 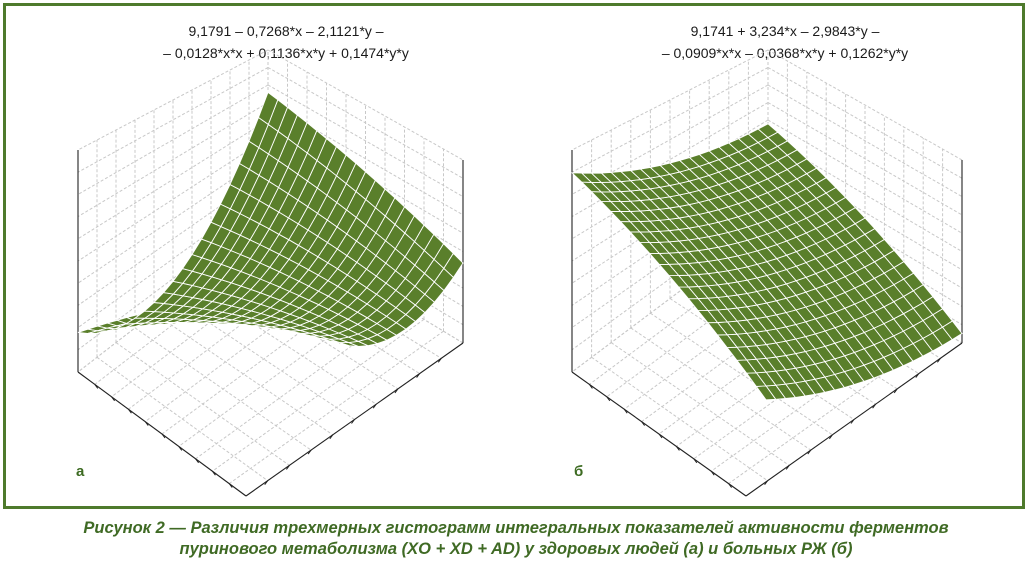 I want to click on panel-label-a: а, so click(x=80, y=471).